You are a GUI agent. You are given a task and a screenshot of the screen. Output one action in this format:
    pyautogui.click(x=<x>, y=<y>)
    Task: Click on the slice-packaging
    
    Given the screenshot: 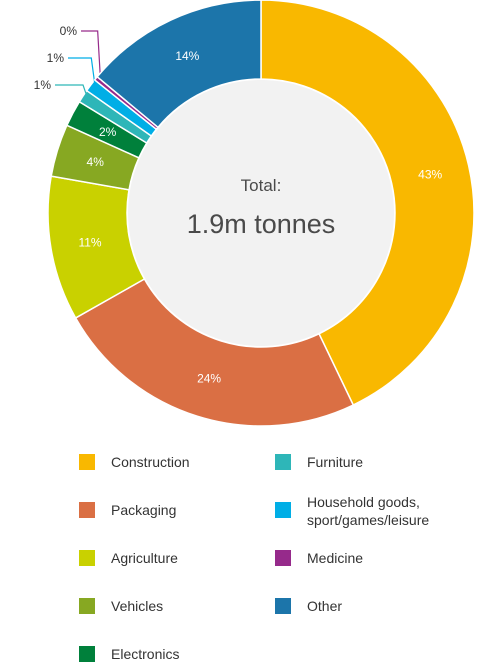 What is the action you would take?
    pyautogui.click(x=214, y=352)
    